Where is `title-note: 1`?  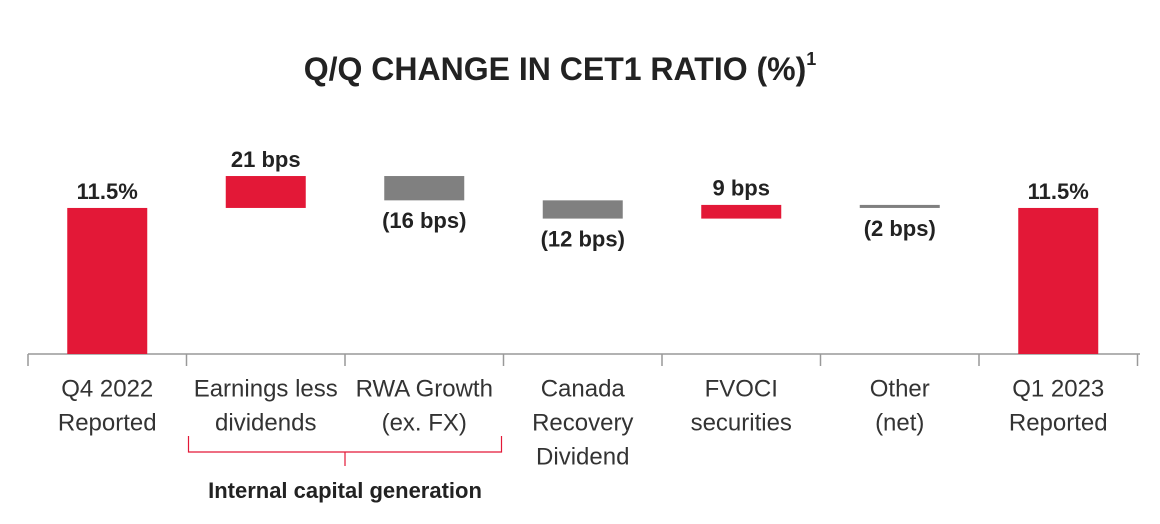
title-note: 1 is located at coordinates (811, 59).